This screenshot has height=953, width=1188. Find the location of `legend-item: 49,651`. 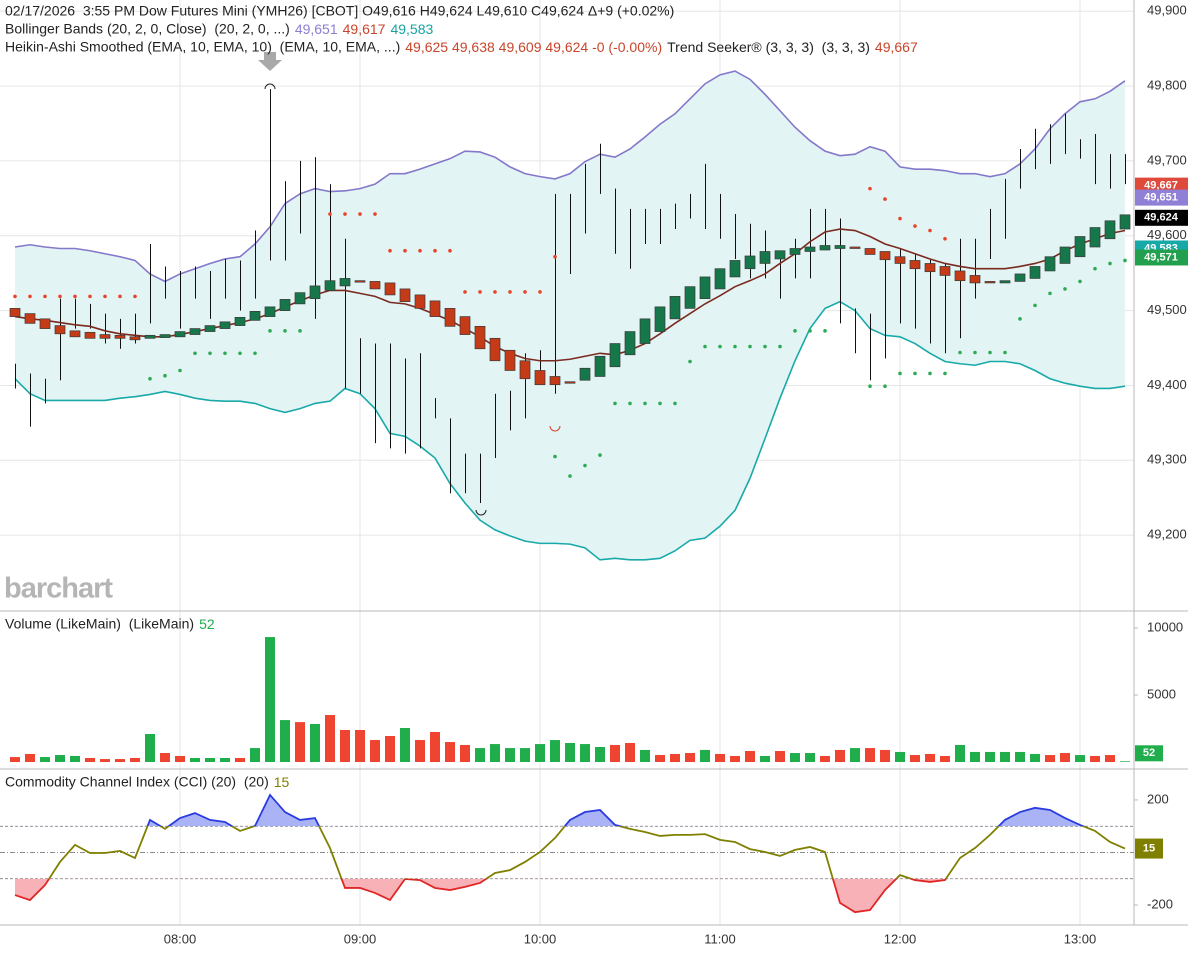

legend-item: 49,651 is located at coordinates (316, 29).